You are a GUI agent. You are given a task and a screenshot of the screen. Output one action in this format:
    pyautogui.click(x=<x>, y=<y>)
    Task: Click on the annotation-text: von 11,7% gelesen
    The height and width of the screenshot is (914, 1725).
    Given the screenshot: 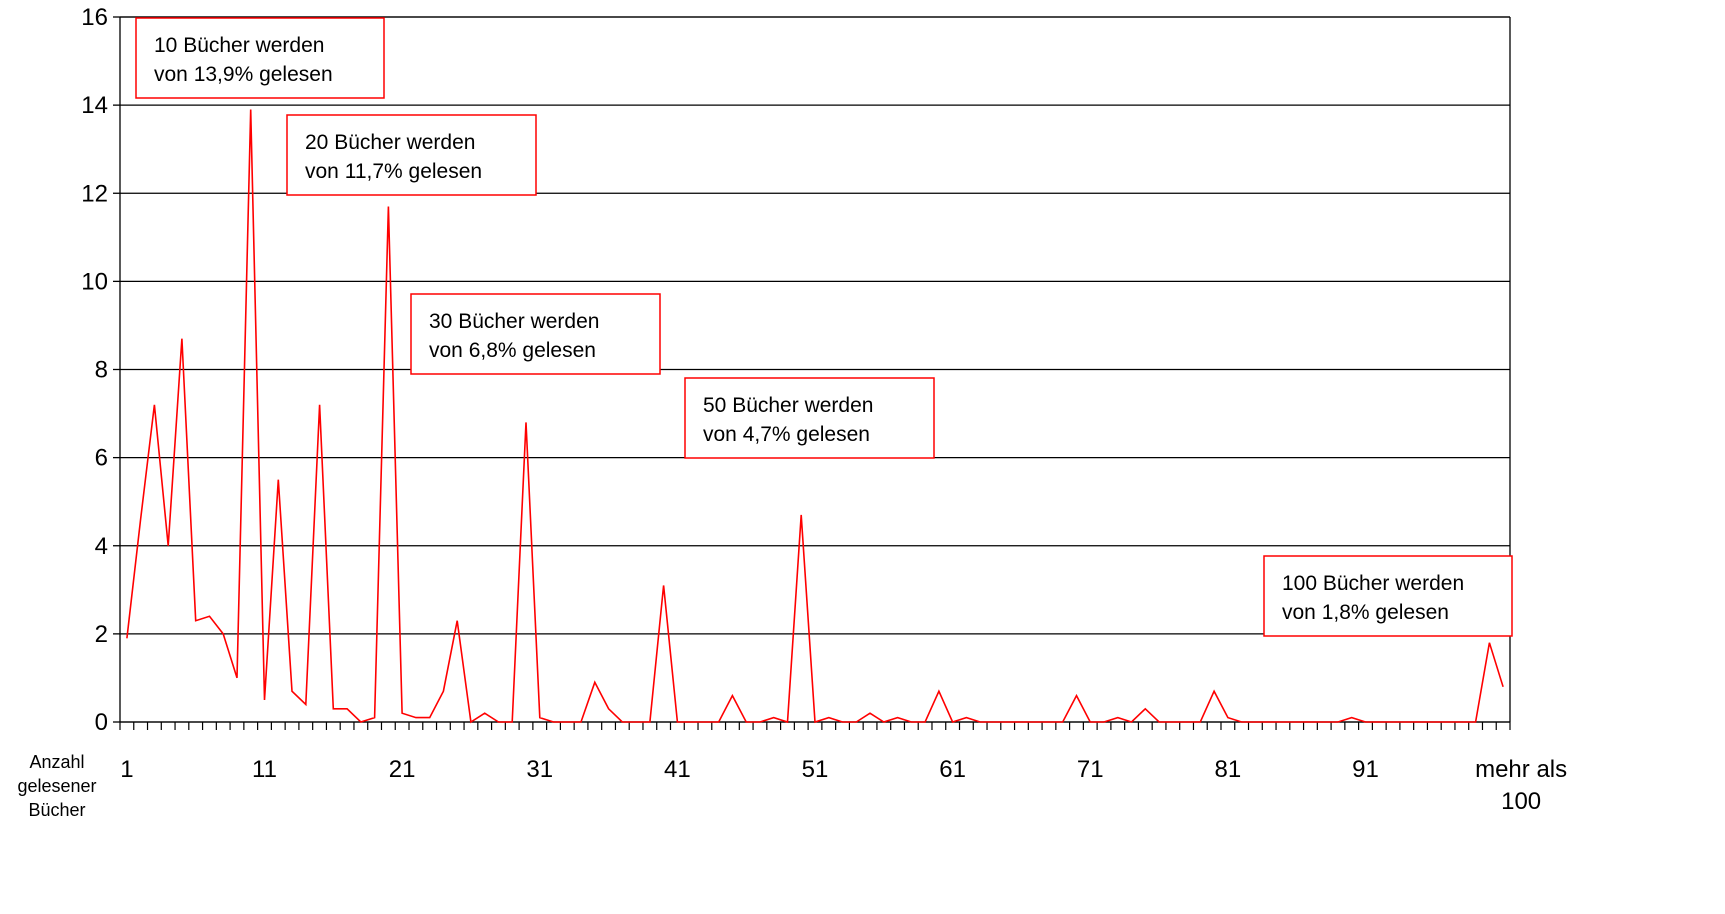 What is the action you would take?
    pyautogui.click(x=393, y=171)
    